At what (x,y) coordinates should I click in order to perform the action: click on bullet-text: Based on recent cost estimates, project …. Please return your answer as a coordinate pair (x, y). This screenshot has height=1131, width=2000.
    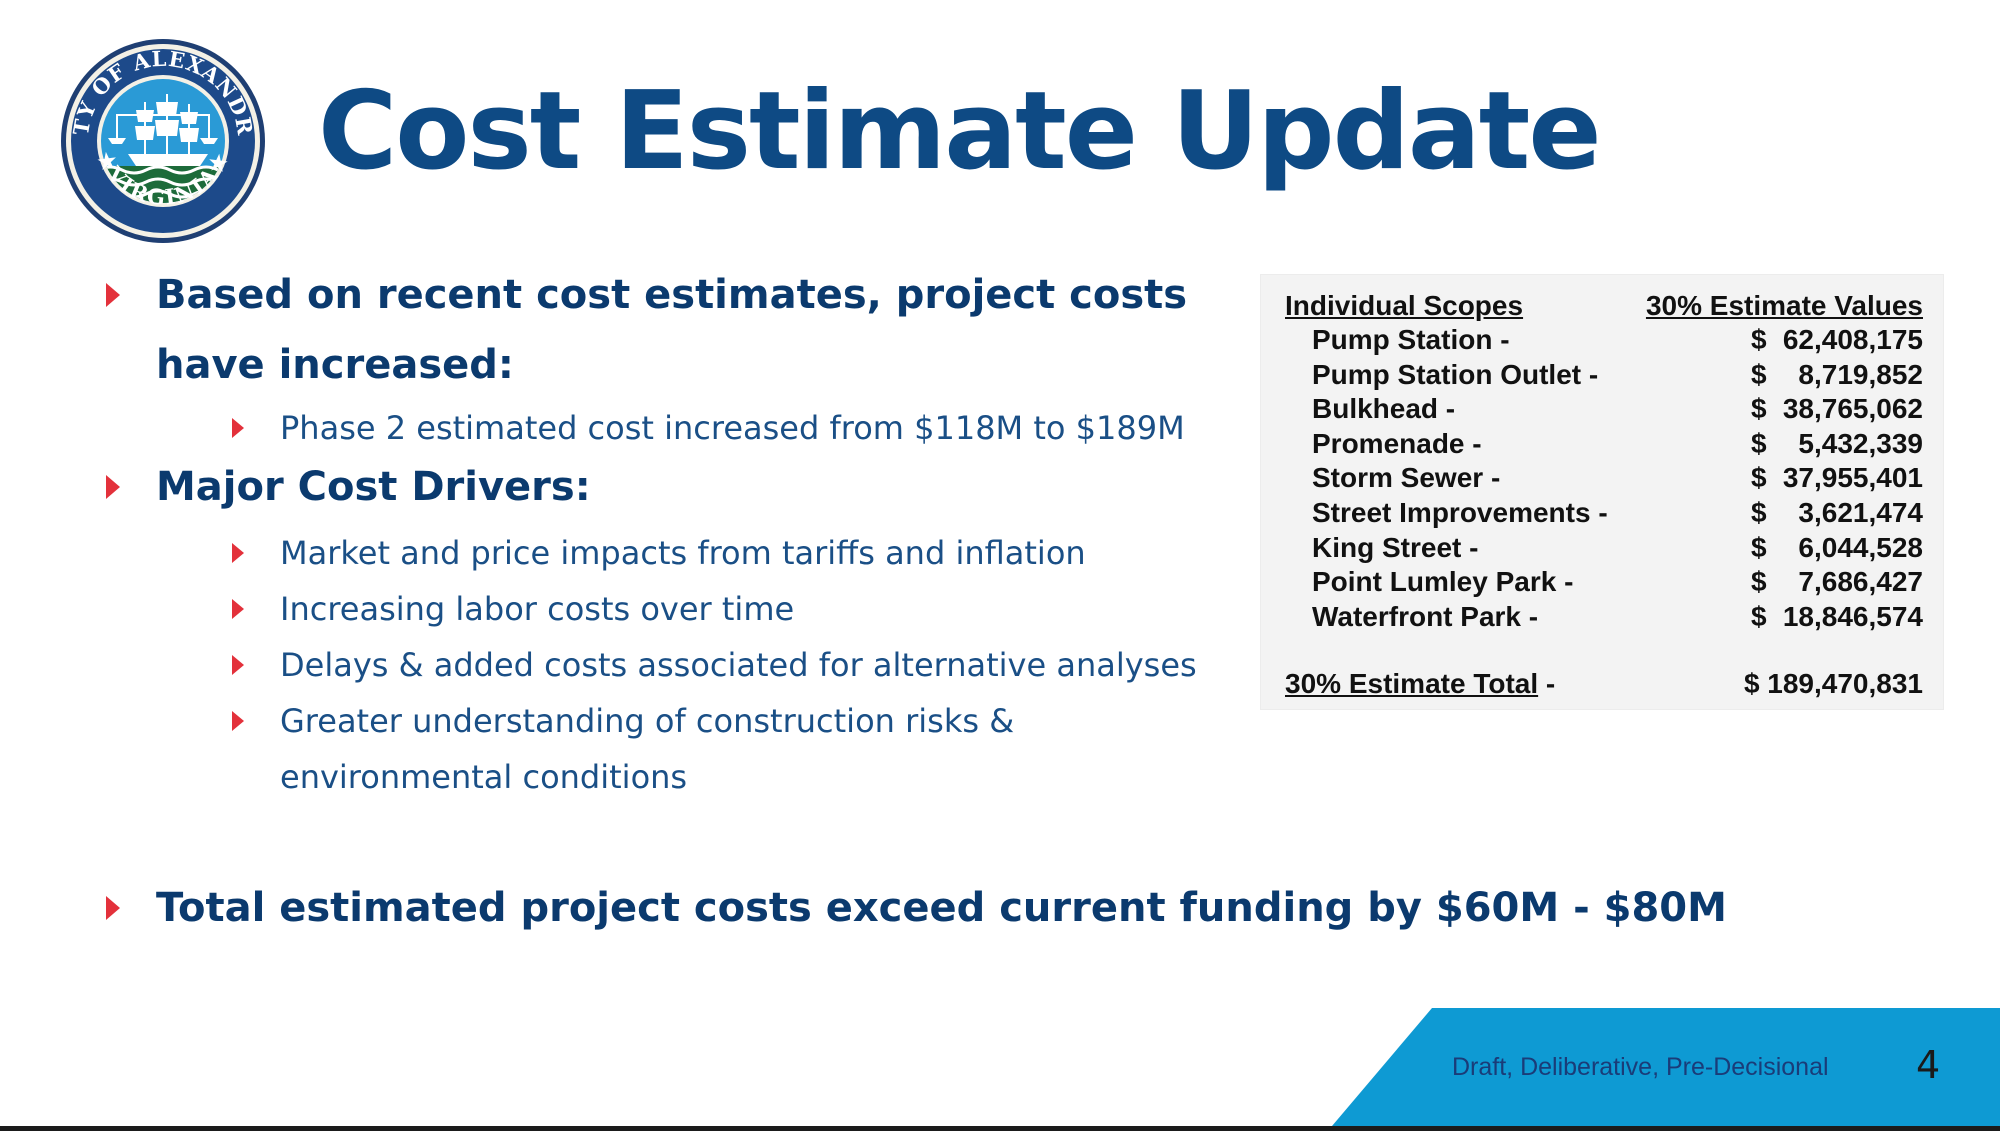
    Looking at the image, I should click on (671, 330).